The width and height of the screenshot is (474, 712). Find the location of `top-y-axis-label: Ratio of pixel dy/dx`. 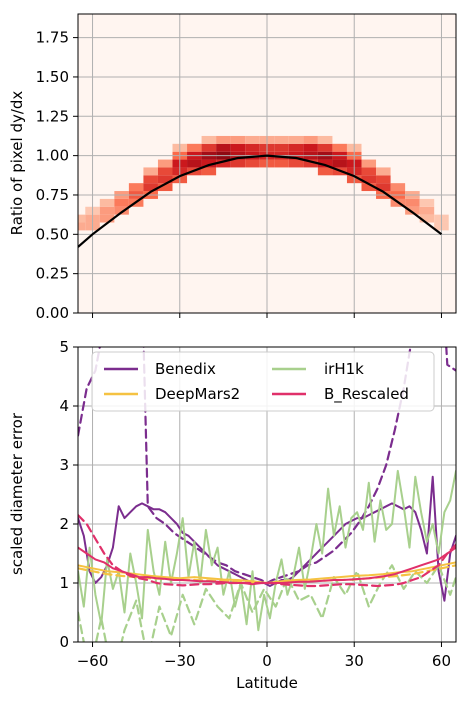

top-y-axis-label: Ratio of pixel dy/dx is located at coordinates (17, 163).